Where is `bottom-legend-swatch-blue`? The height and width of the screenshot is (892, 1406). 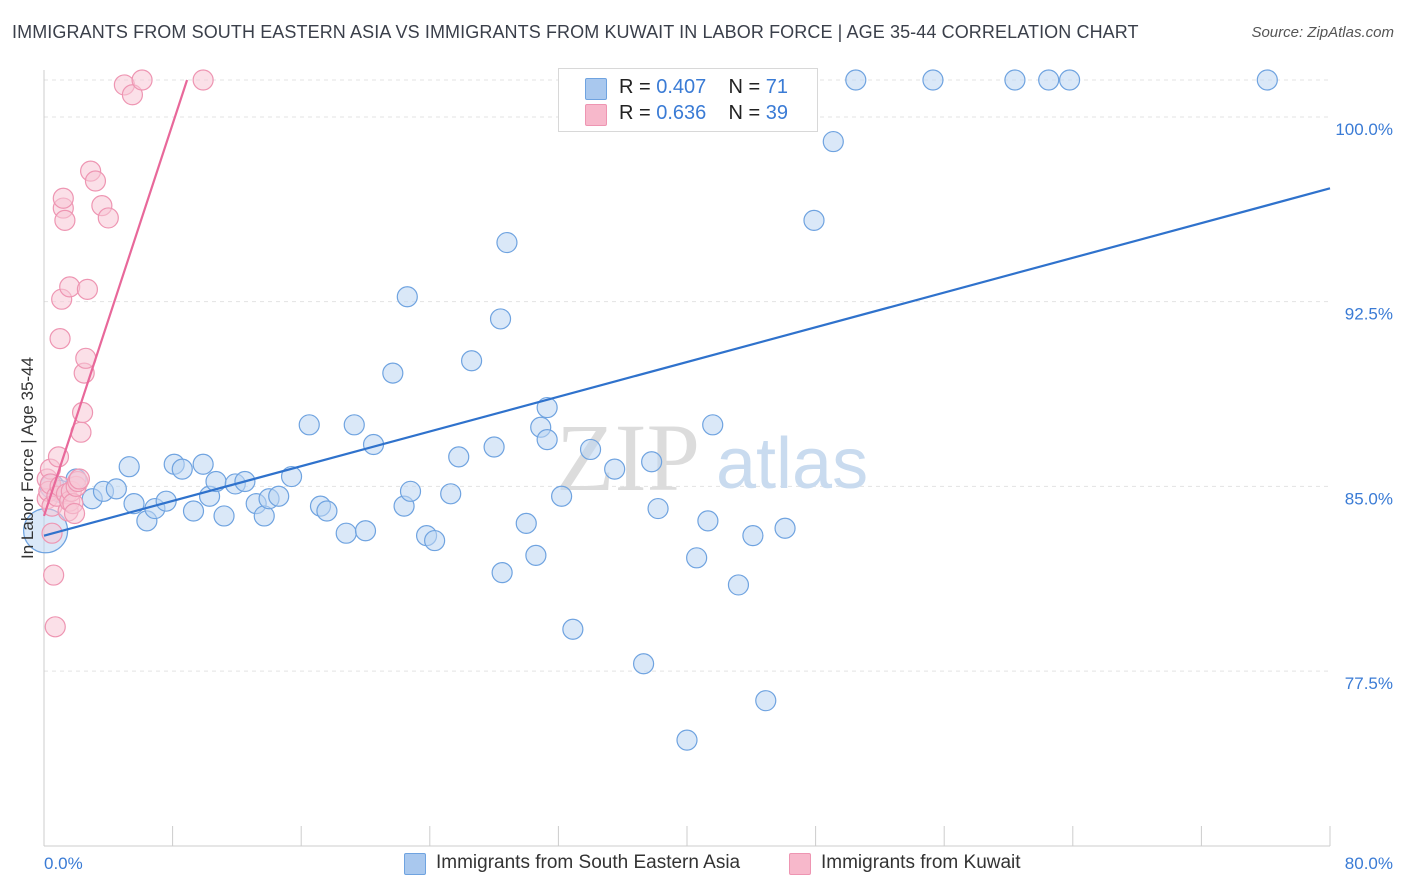 bottom-legend-swatch-blue is located at coordinates (415, 864).